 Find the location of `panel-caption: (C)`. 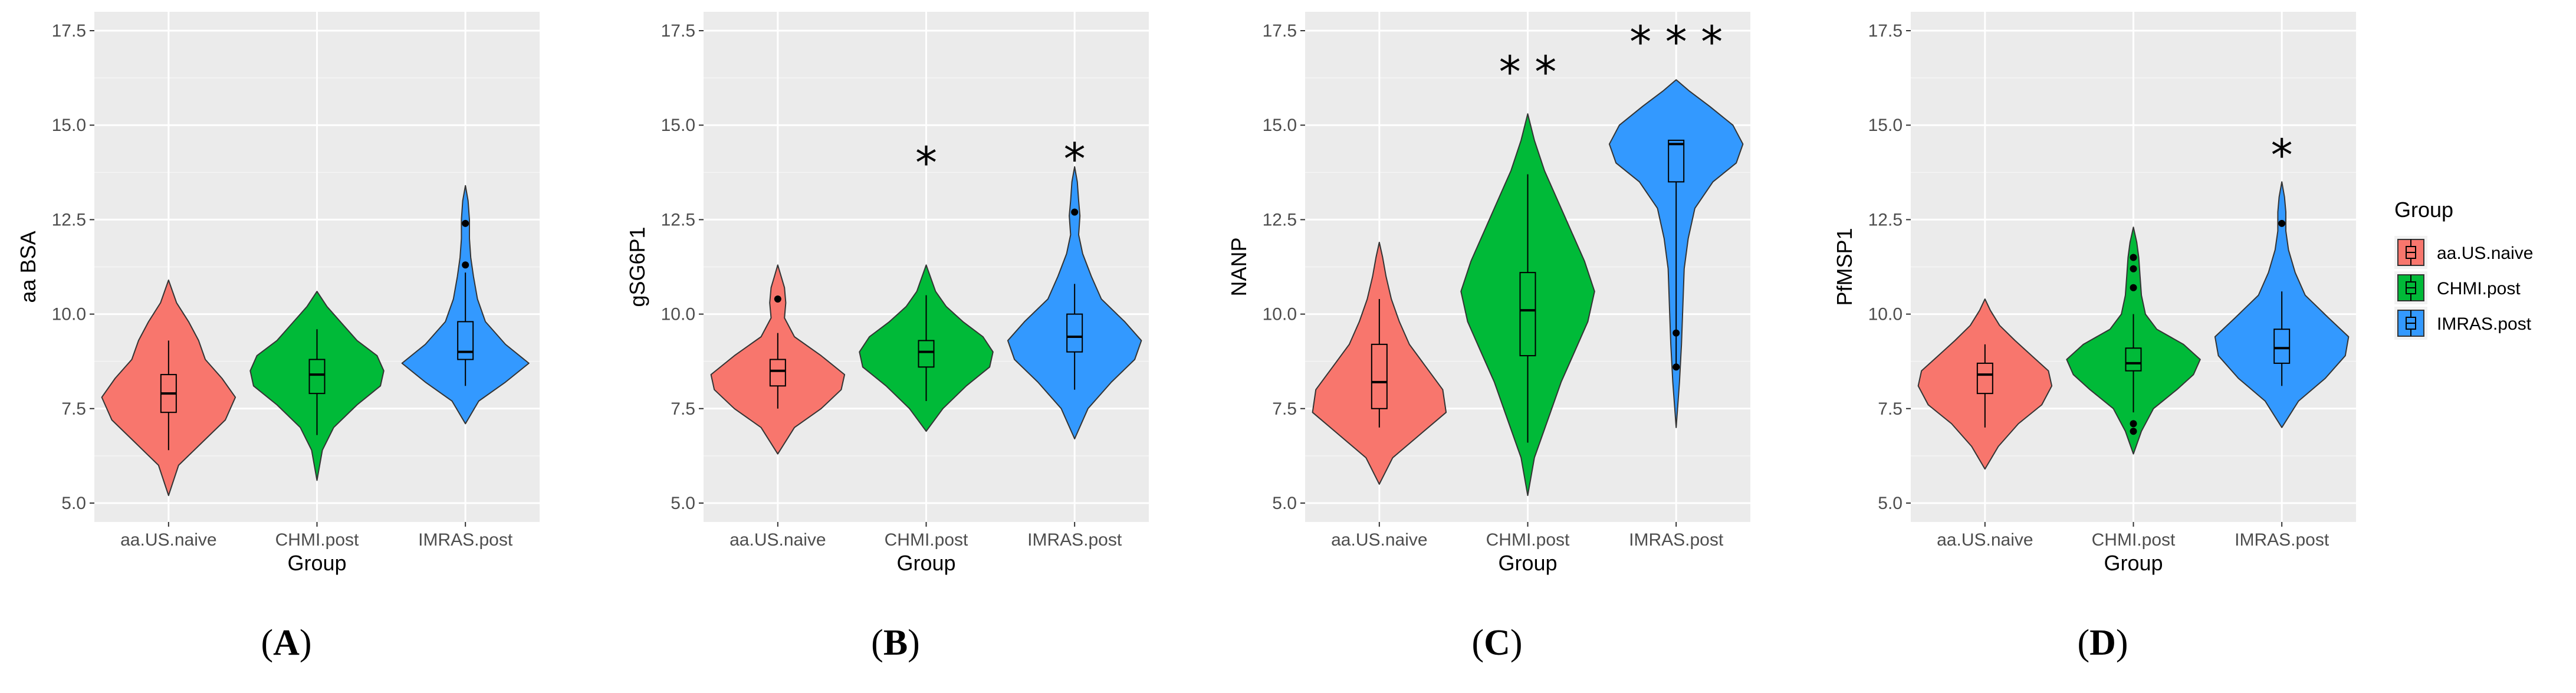

panel-caption: (C) is located at coordinates (1496, 643).